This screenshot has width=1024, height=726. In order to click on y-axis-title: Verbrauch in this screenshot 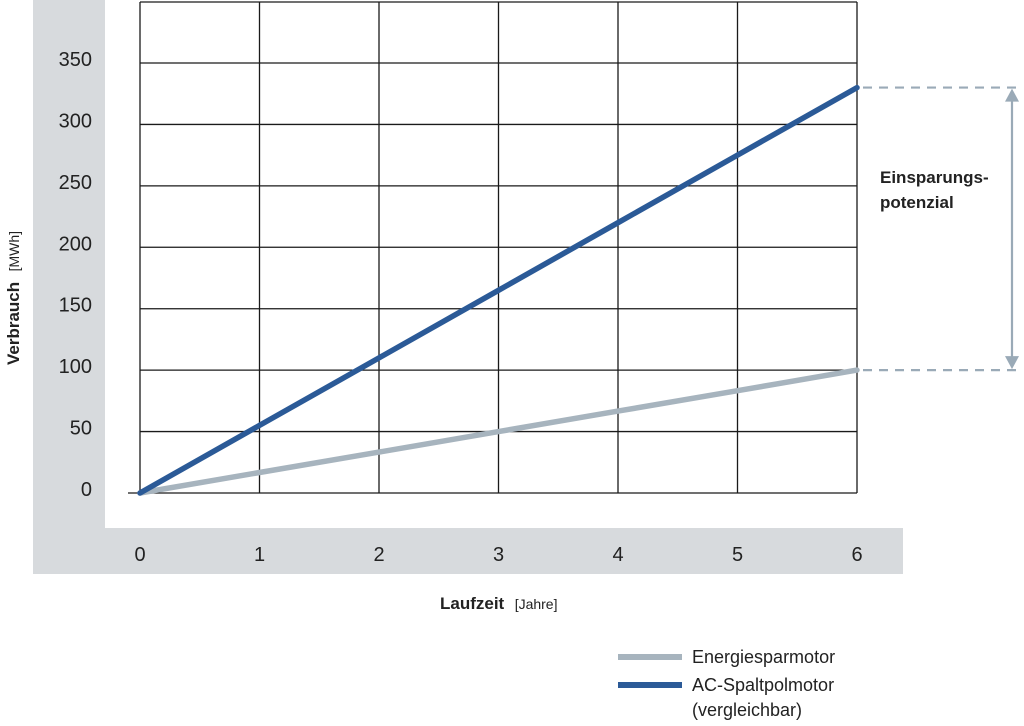, I will do `click(13, 323)`.